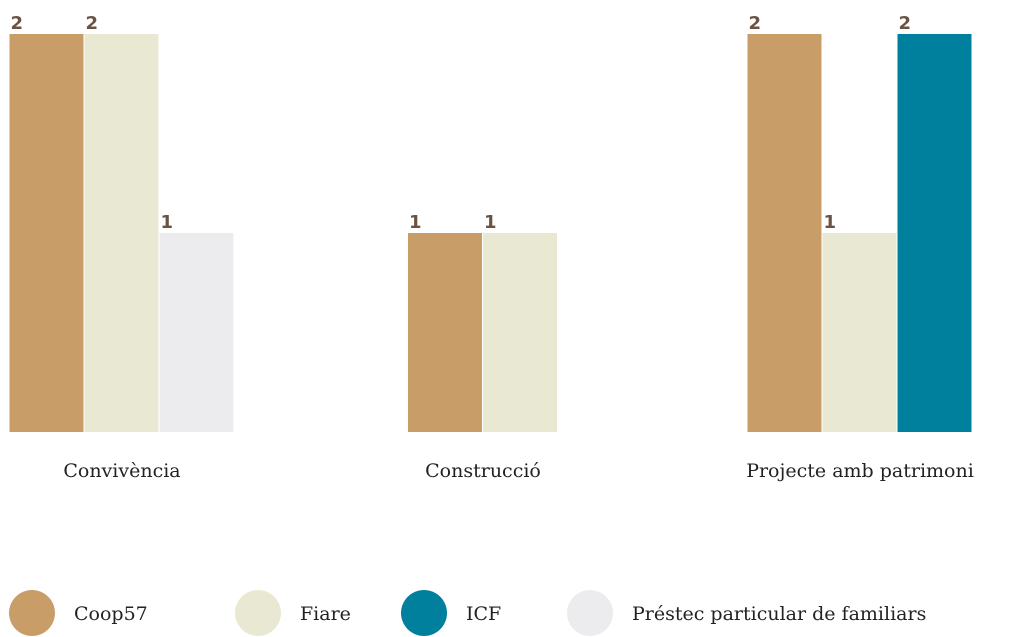 The image size is (1011, 637). Describe the element at coordinates (483, 471) in the screenshot. I see `category-label: Construcció` at that location.